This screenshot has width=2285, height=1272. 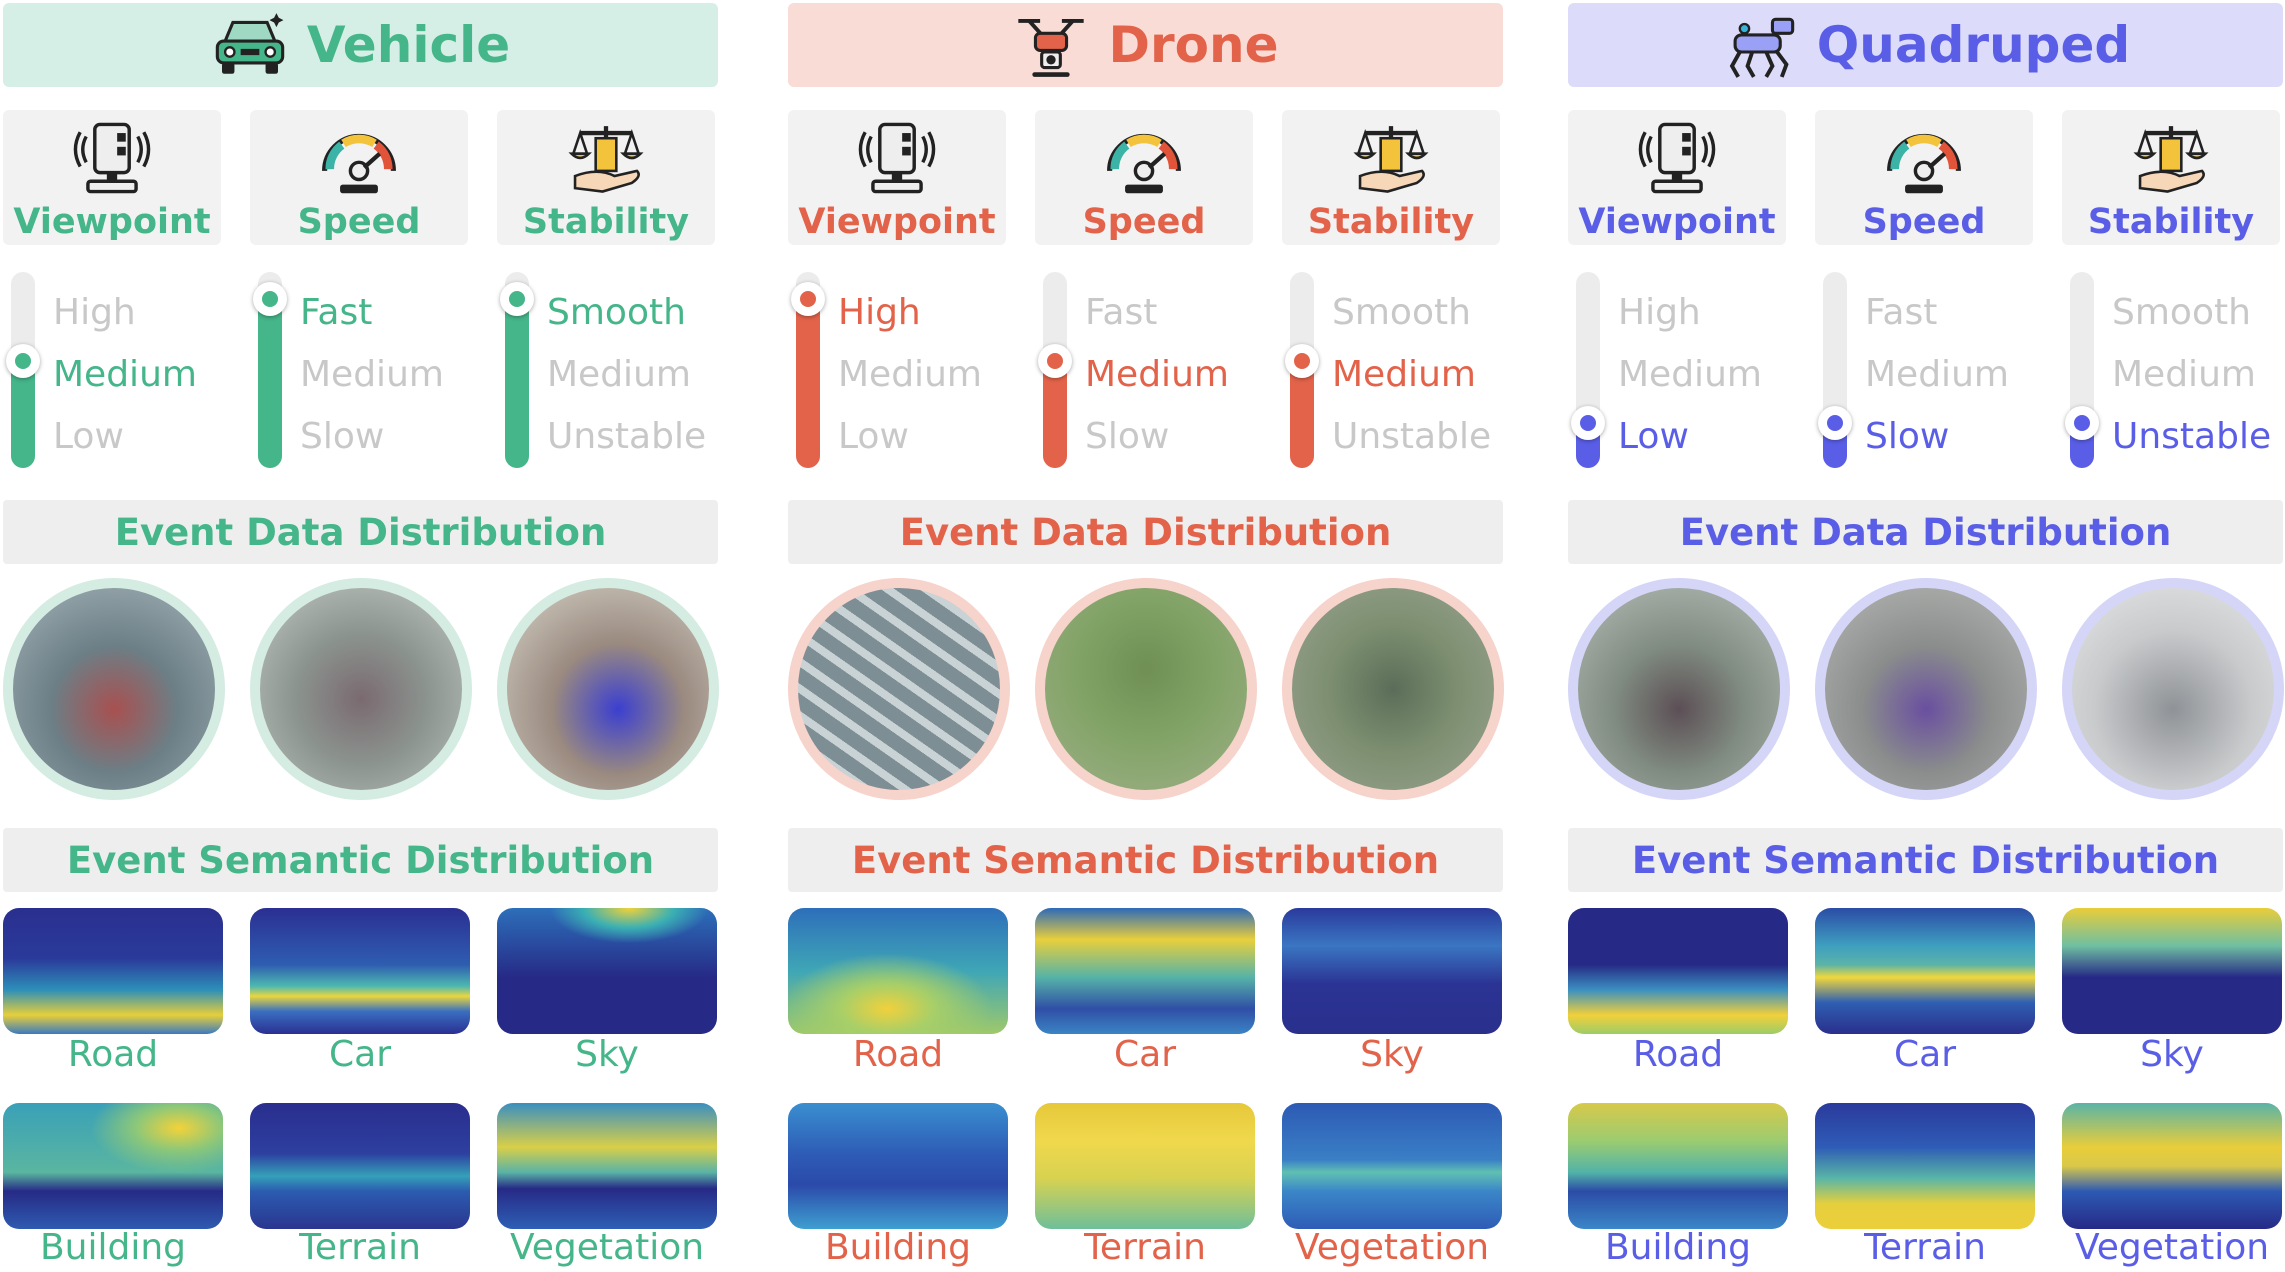 What do you see at coordinates (1391, 222) in the screenshot?
I see `attribute-label: Stability` at bounding box center [1391, 222].